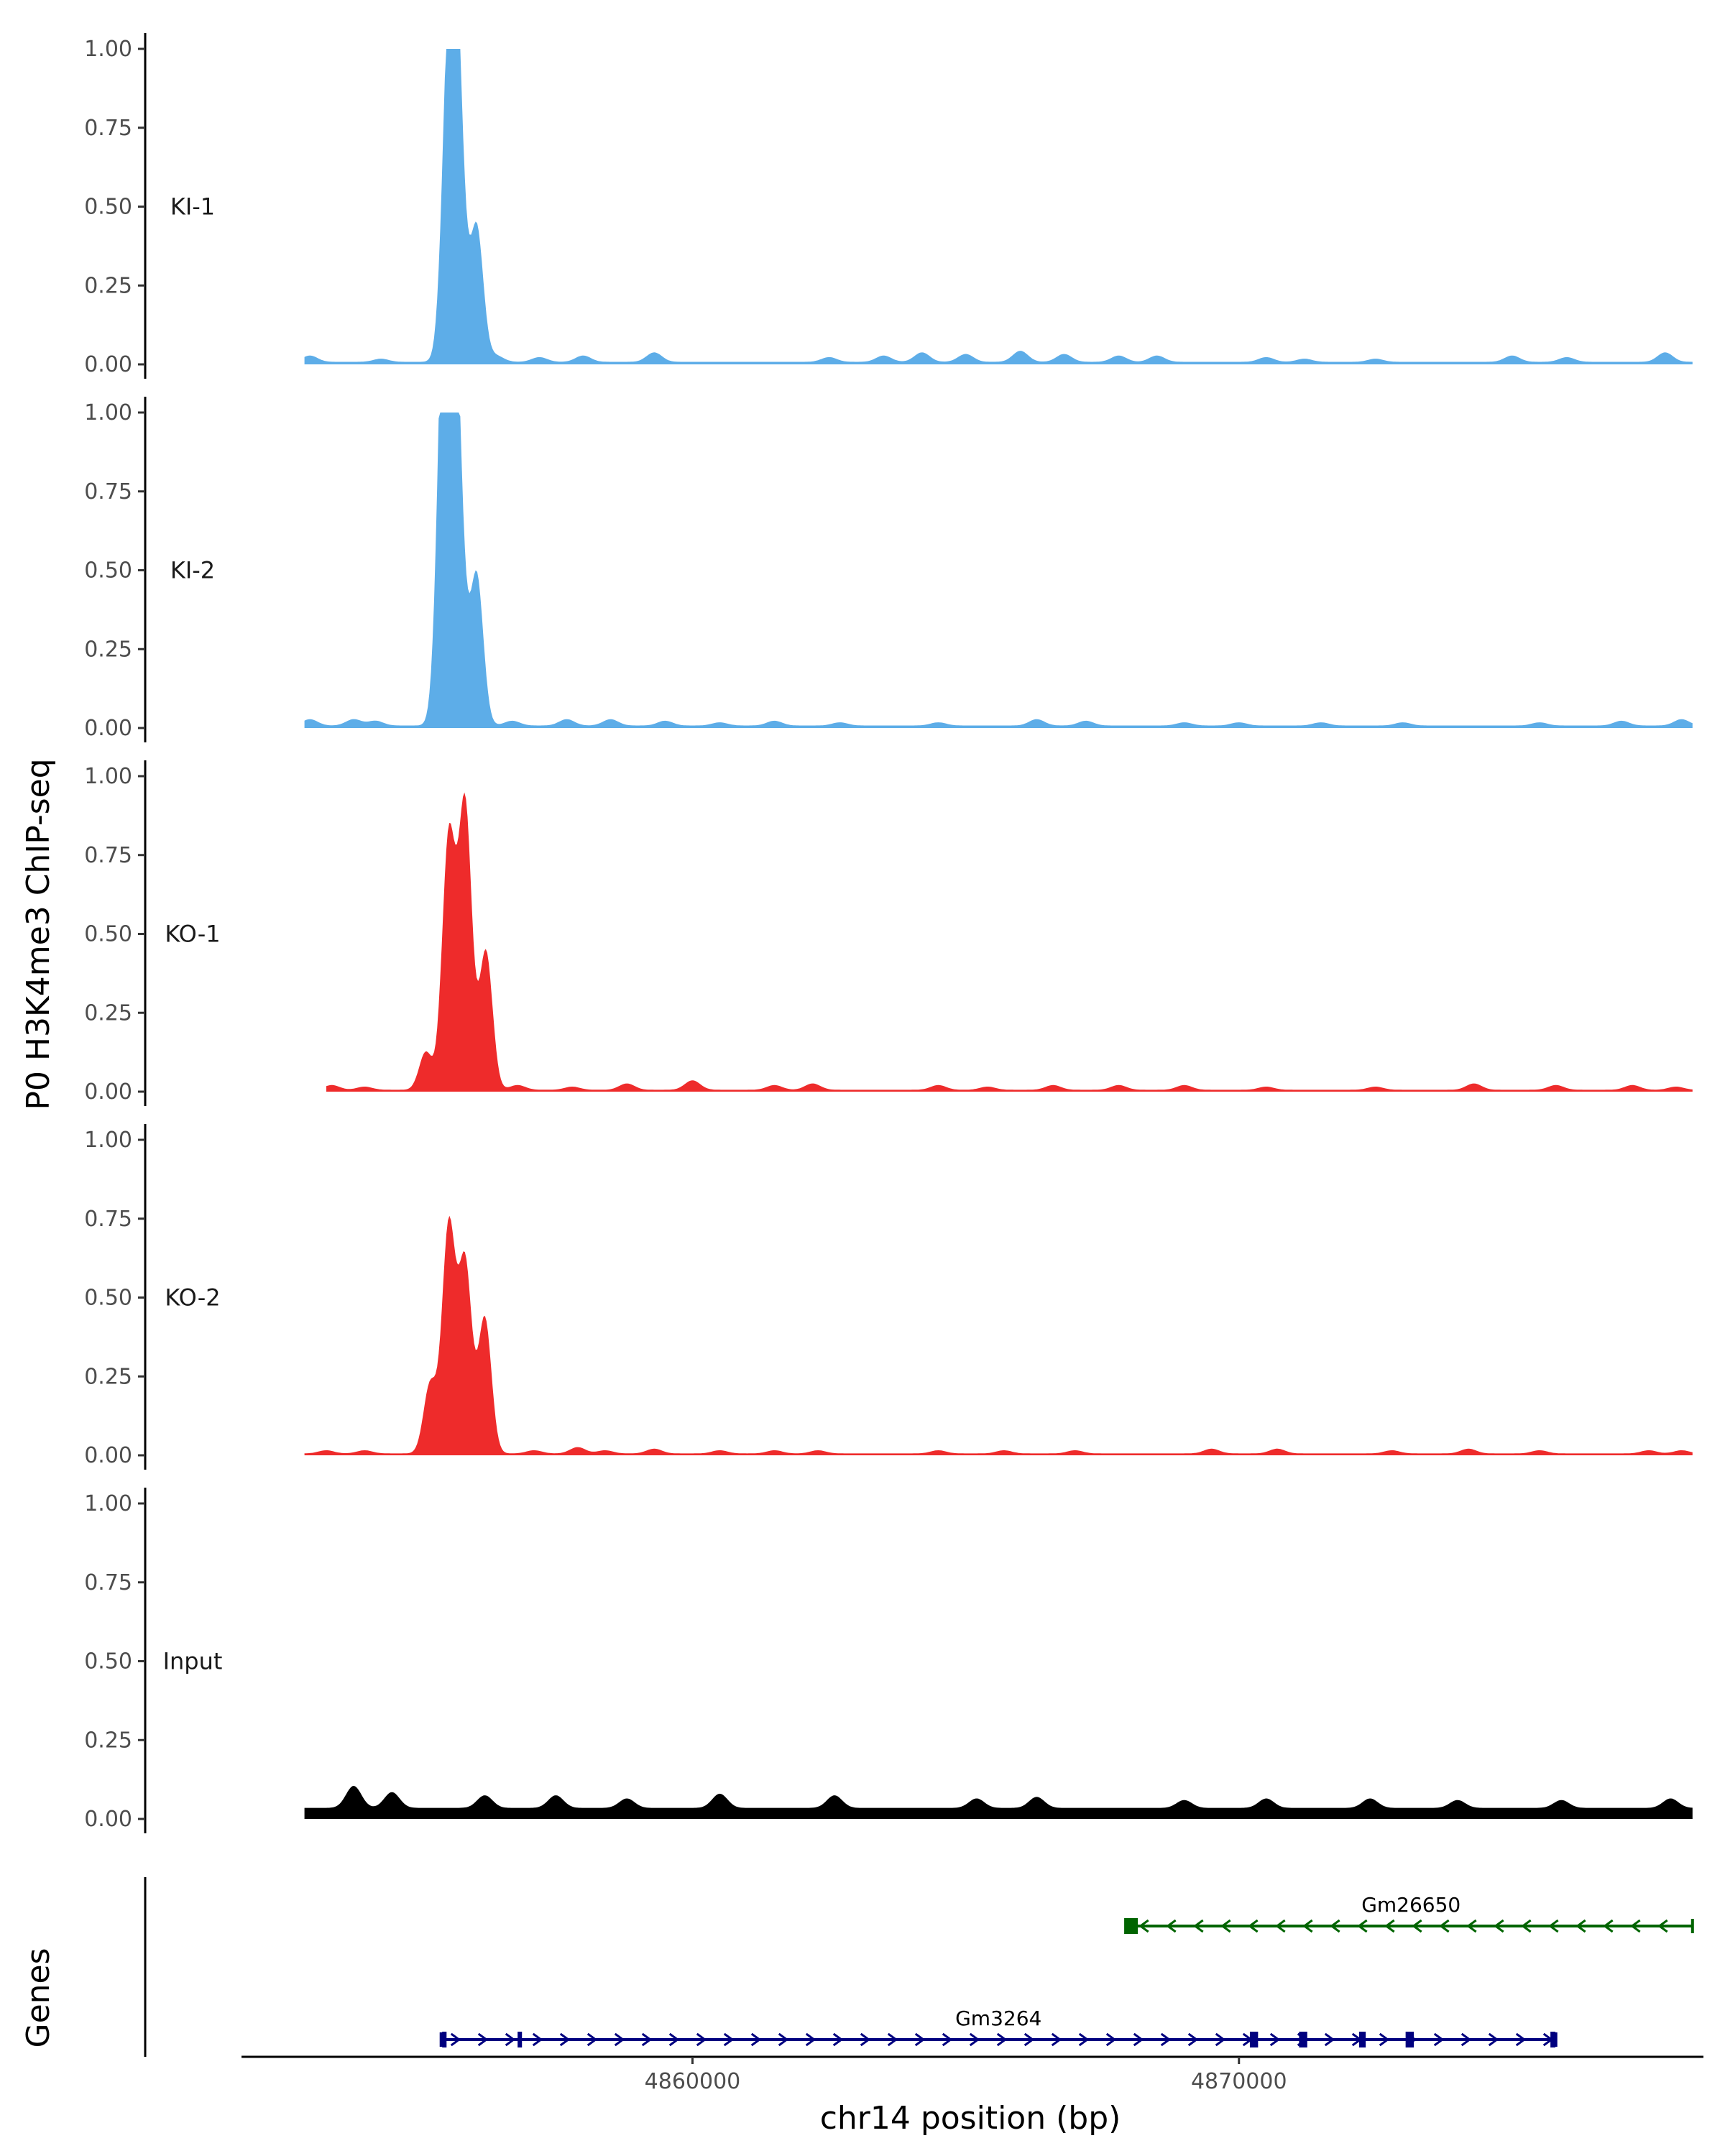  I want to click on y-axis-title: P0 H3K4me3 ChIP-seq, so click(38, 934).